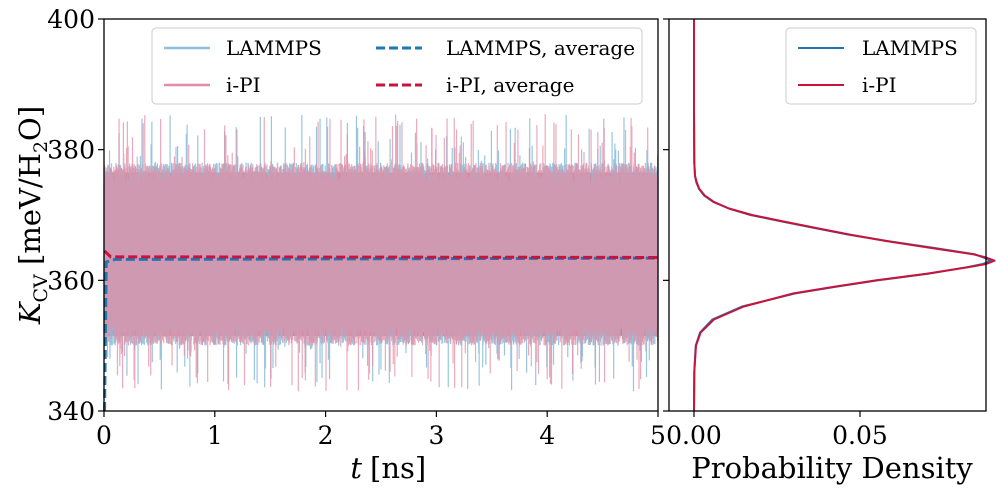 The width and height of the screenshot is (996, 498). I want to click on distribution-legend: LAMMPS i-PI, so click(881, 66).